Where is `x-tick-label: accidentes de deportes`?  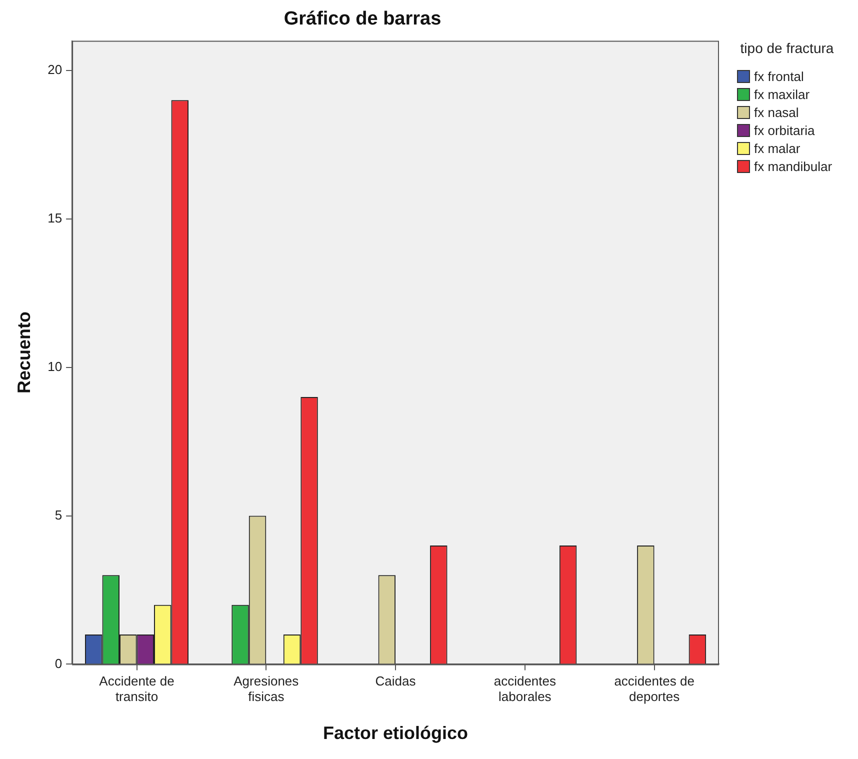
x-tick-label: accidentes de deportes is located at coordinates (654, 689).